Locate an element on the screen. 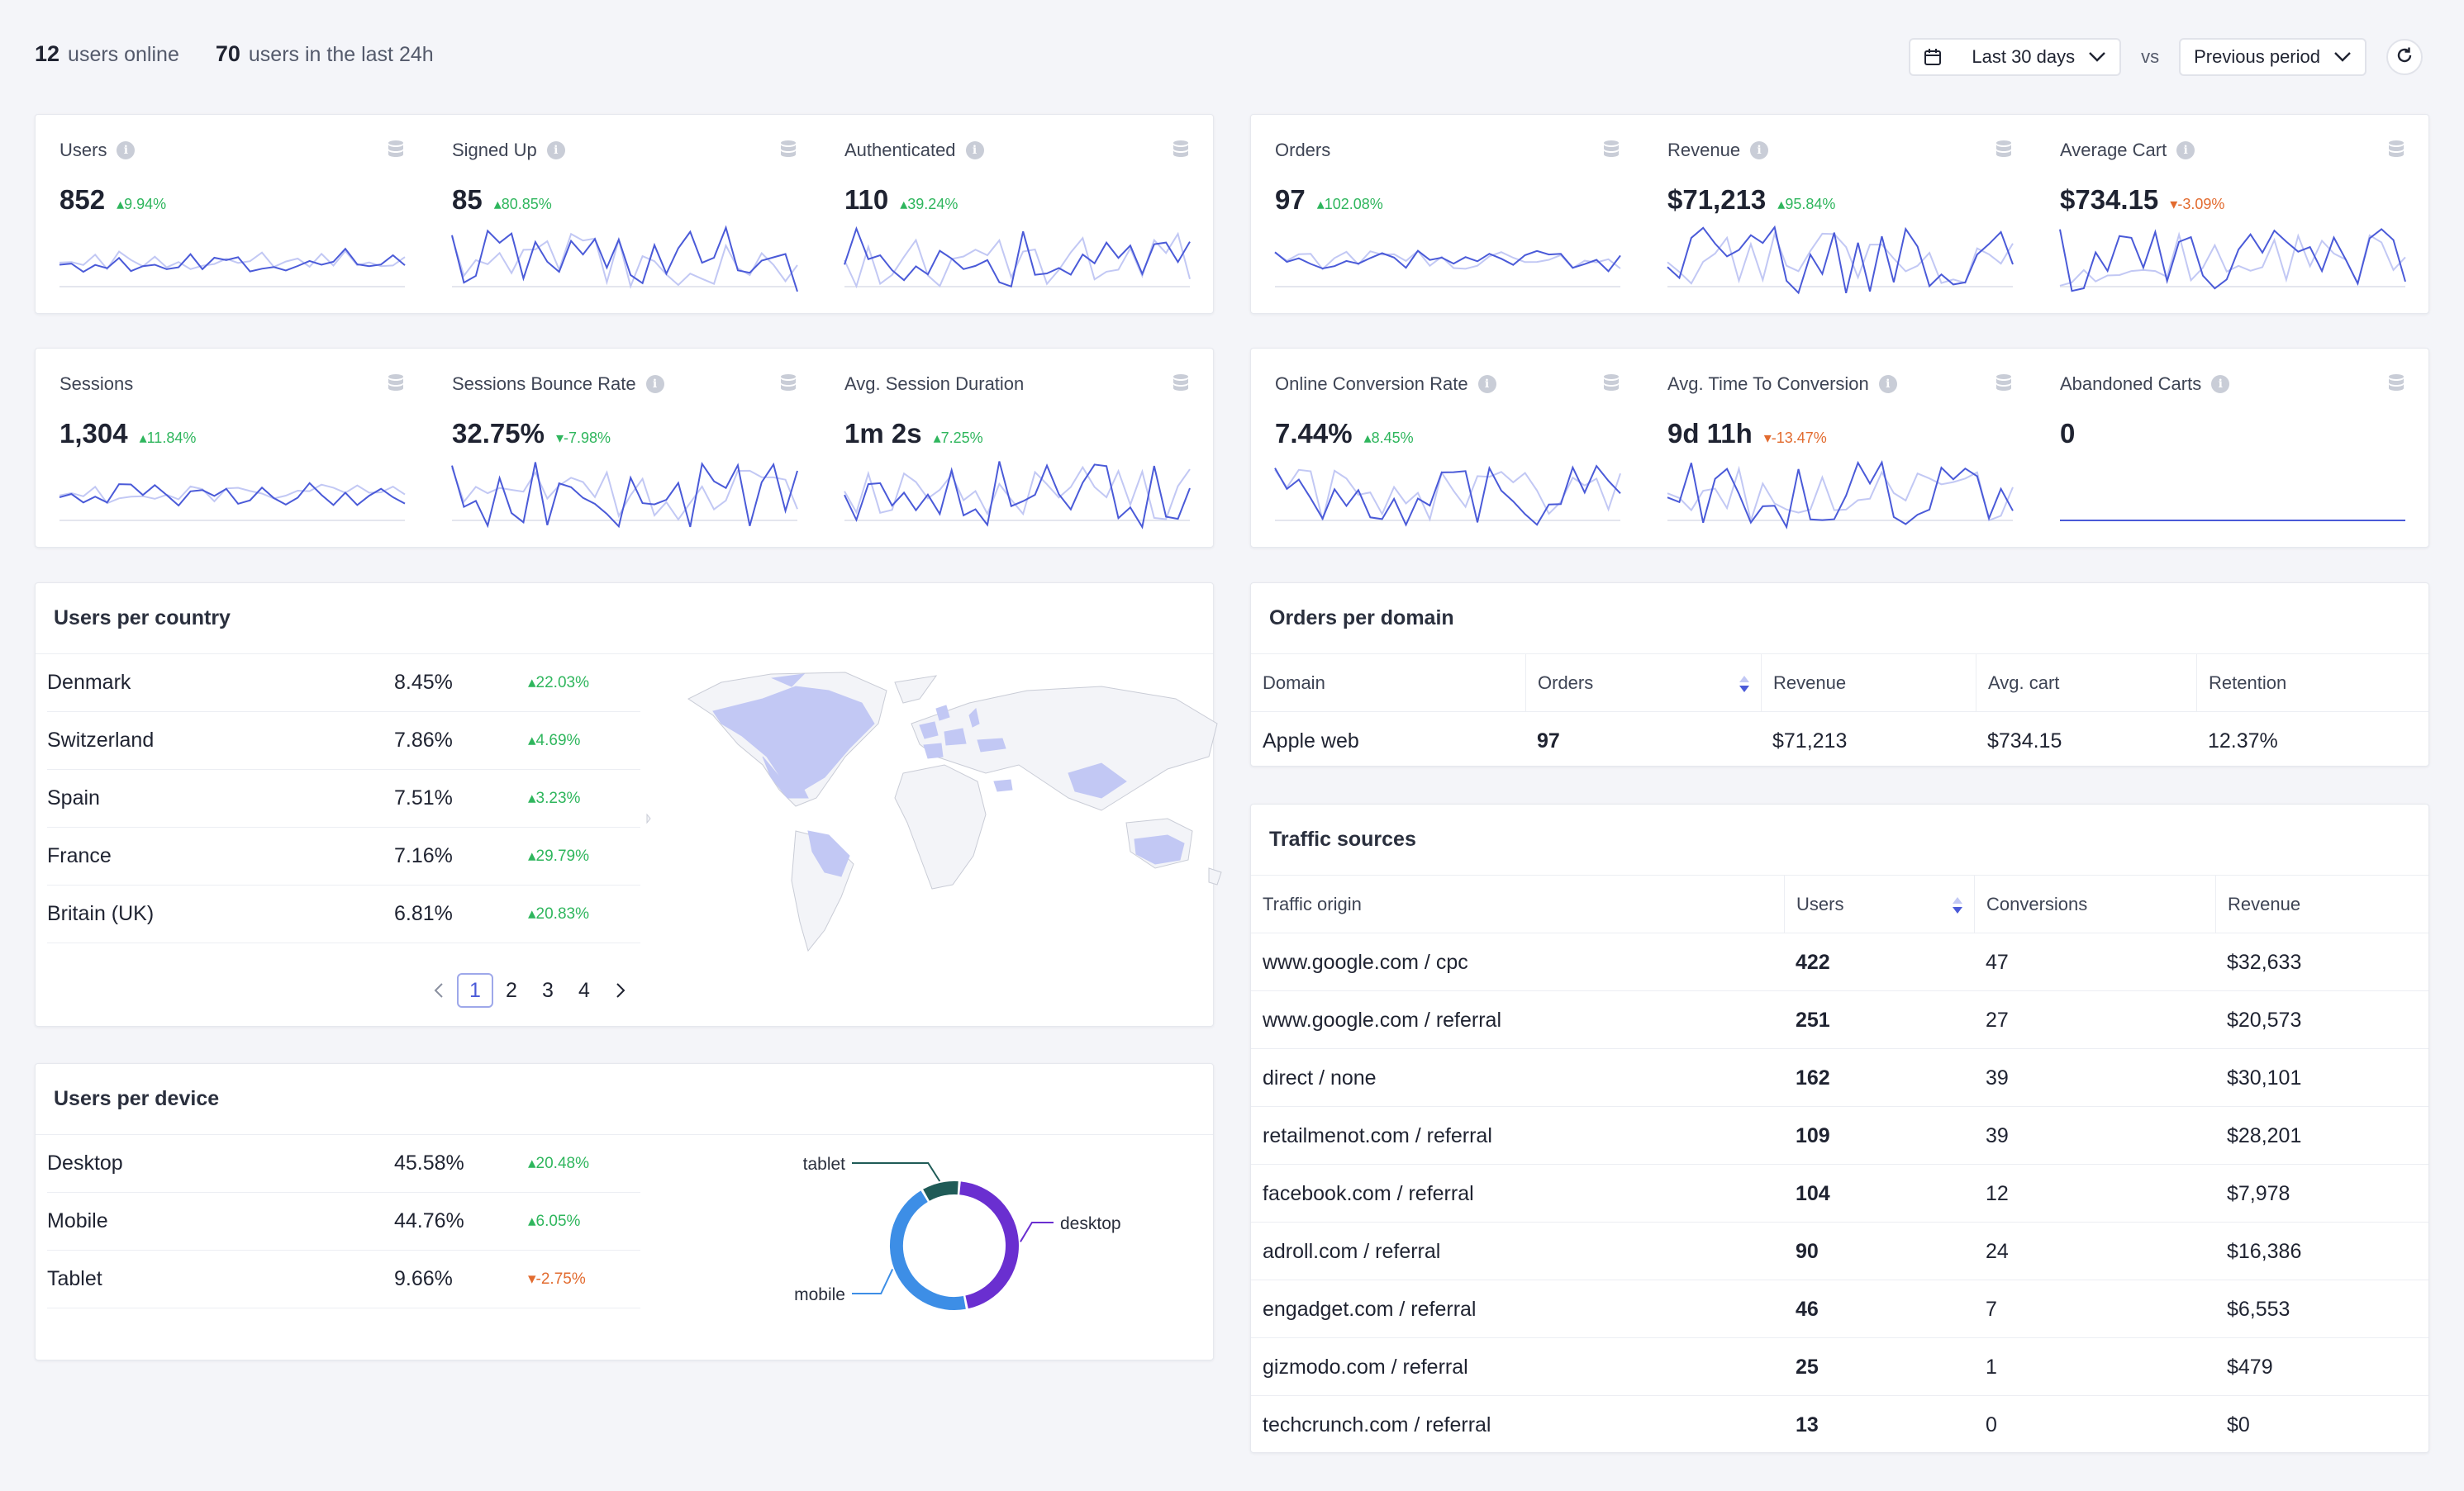  refresh-button is located at coordinates (2404, 57).